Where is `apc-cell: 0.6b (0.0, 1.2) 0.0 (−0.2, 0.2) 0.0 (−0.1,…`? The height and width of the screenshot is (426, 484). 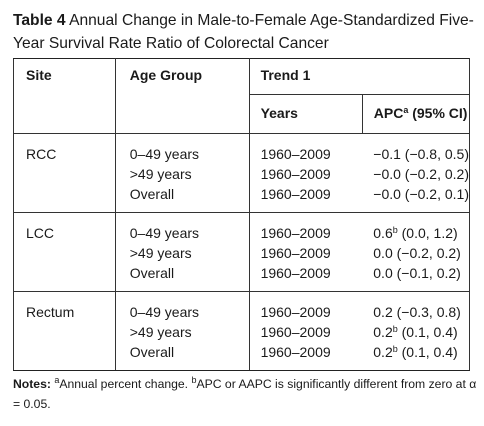
apc-cell: 0.6b (0.0, 1.2) 0.0 (−0.2, 0.2) 0.0 (−0.1,… is located at coordinates (416, 252).